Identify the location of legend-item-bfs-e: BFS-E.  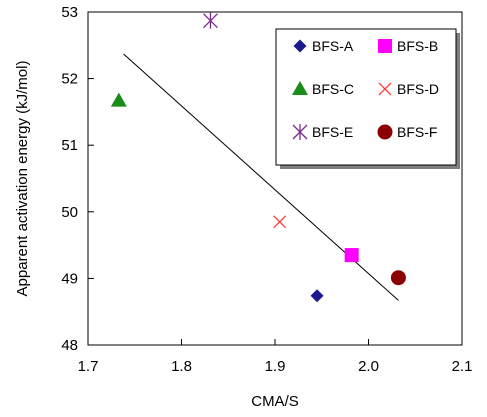
(322, 132).